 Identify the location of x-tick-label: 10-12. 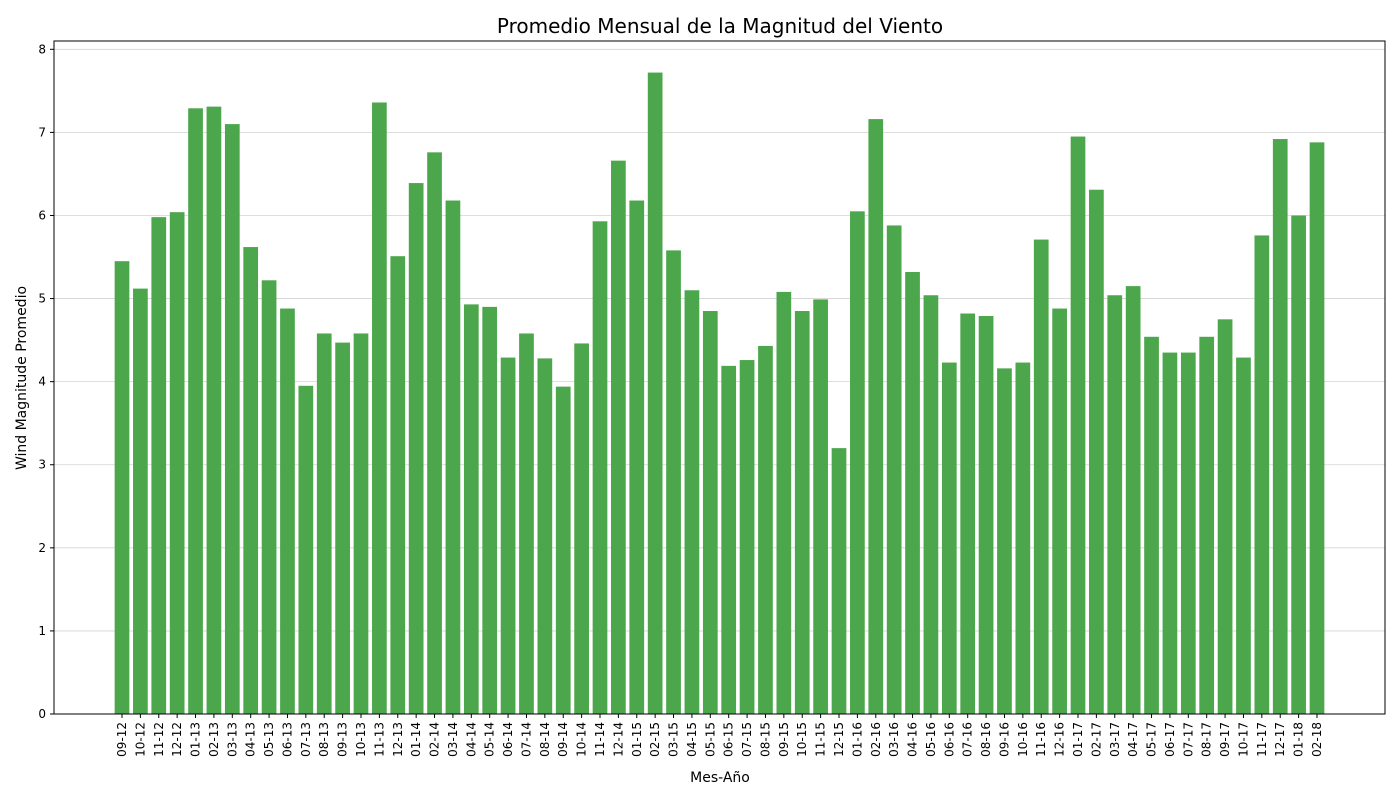
(140, 739).